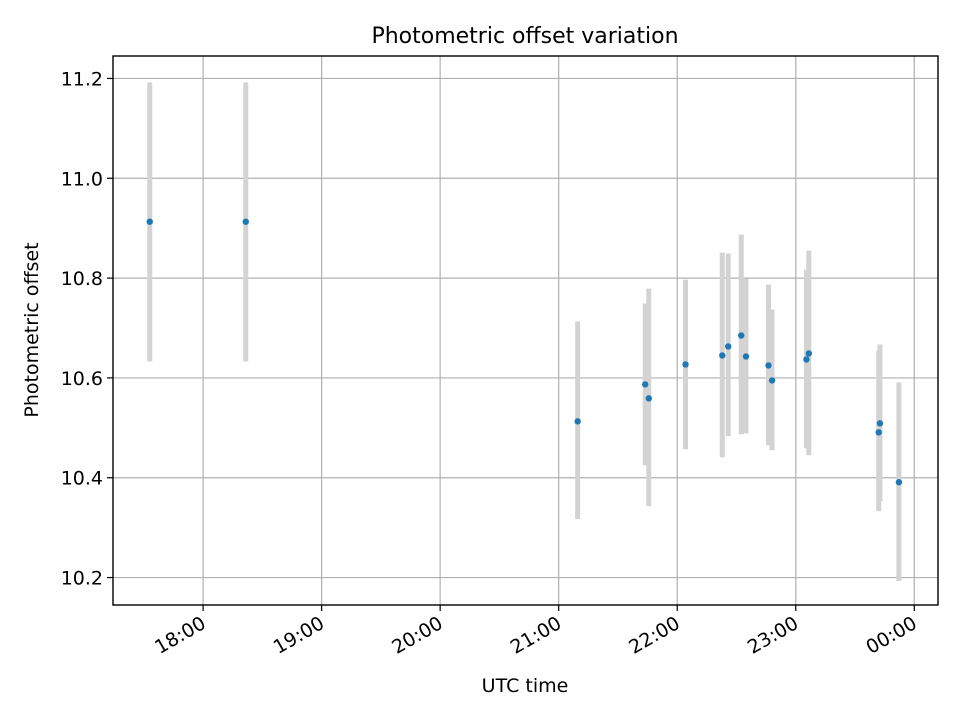 The width and height of the screenshot is (960, 720). What do you see at coordinates (87, 329) in the screenshot?
I see `y-axis-ticks: 10.2 10.4 10.6 10.8 11.0 11.2` at bounding box center [87, 329].